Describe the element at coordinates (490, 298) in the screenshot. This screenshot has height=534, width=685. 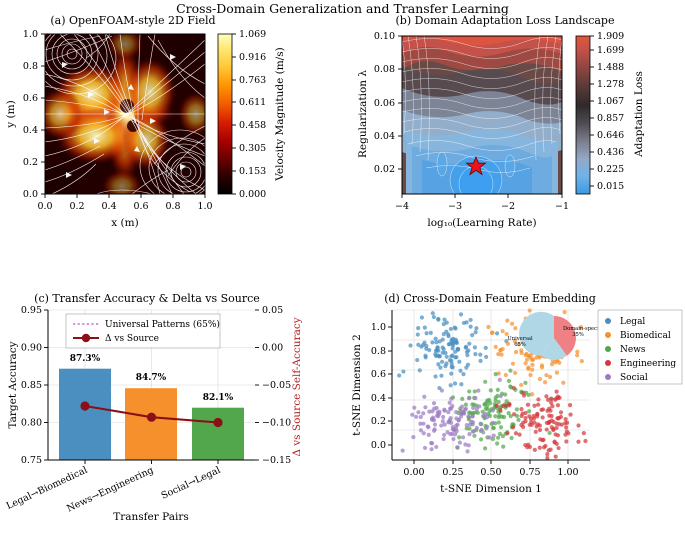
I see `panel-d-title: (d) Cross-Domain Feature Embedding` at that location.